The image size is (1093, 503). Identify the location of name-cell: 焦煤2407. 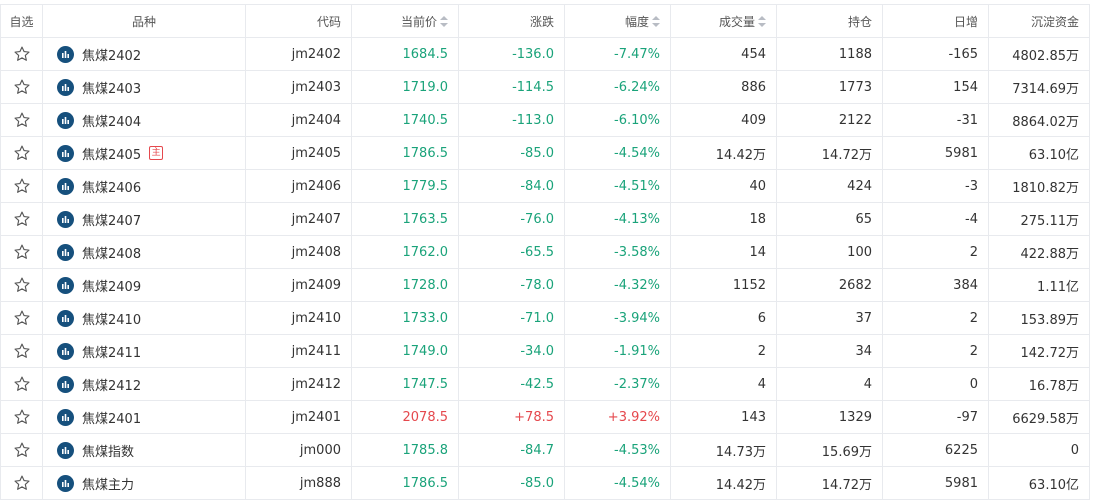
(144, 219).